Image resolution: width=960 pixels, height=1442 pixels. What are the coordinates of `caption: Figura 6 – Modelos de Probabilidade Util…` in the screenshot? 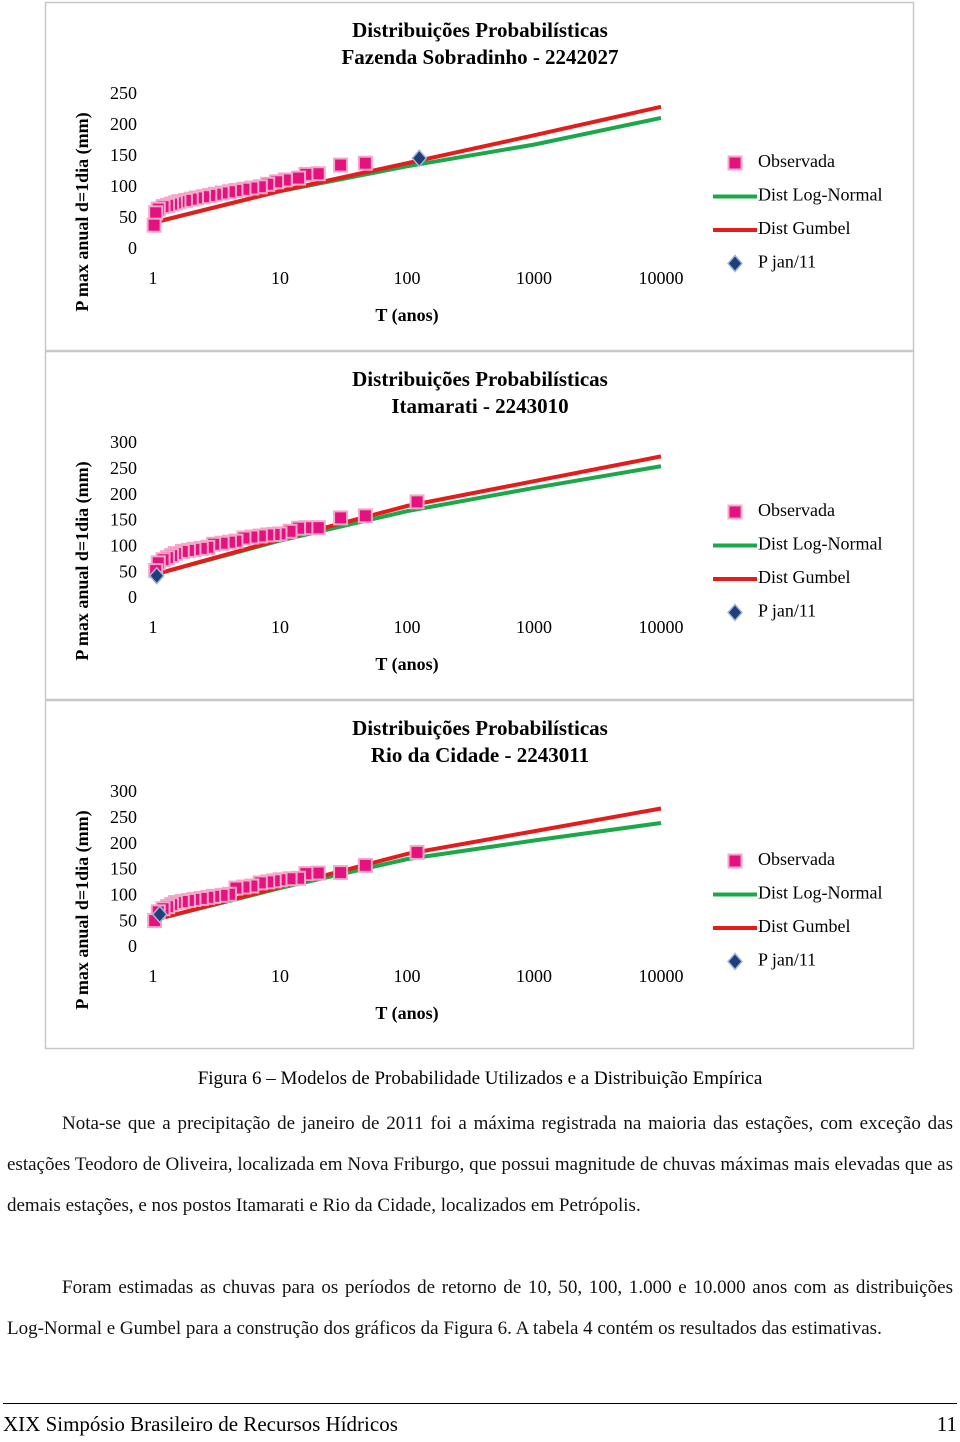 It's located at (480, 1078).